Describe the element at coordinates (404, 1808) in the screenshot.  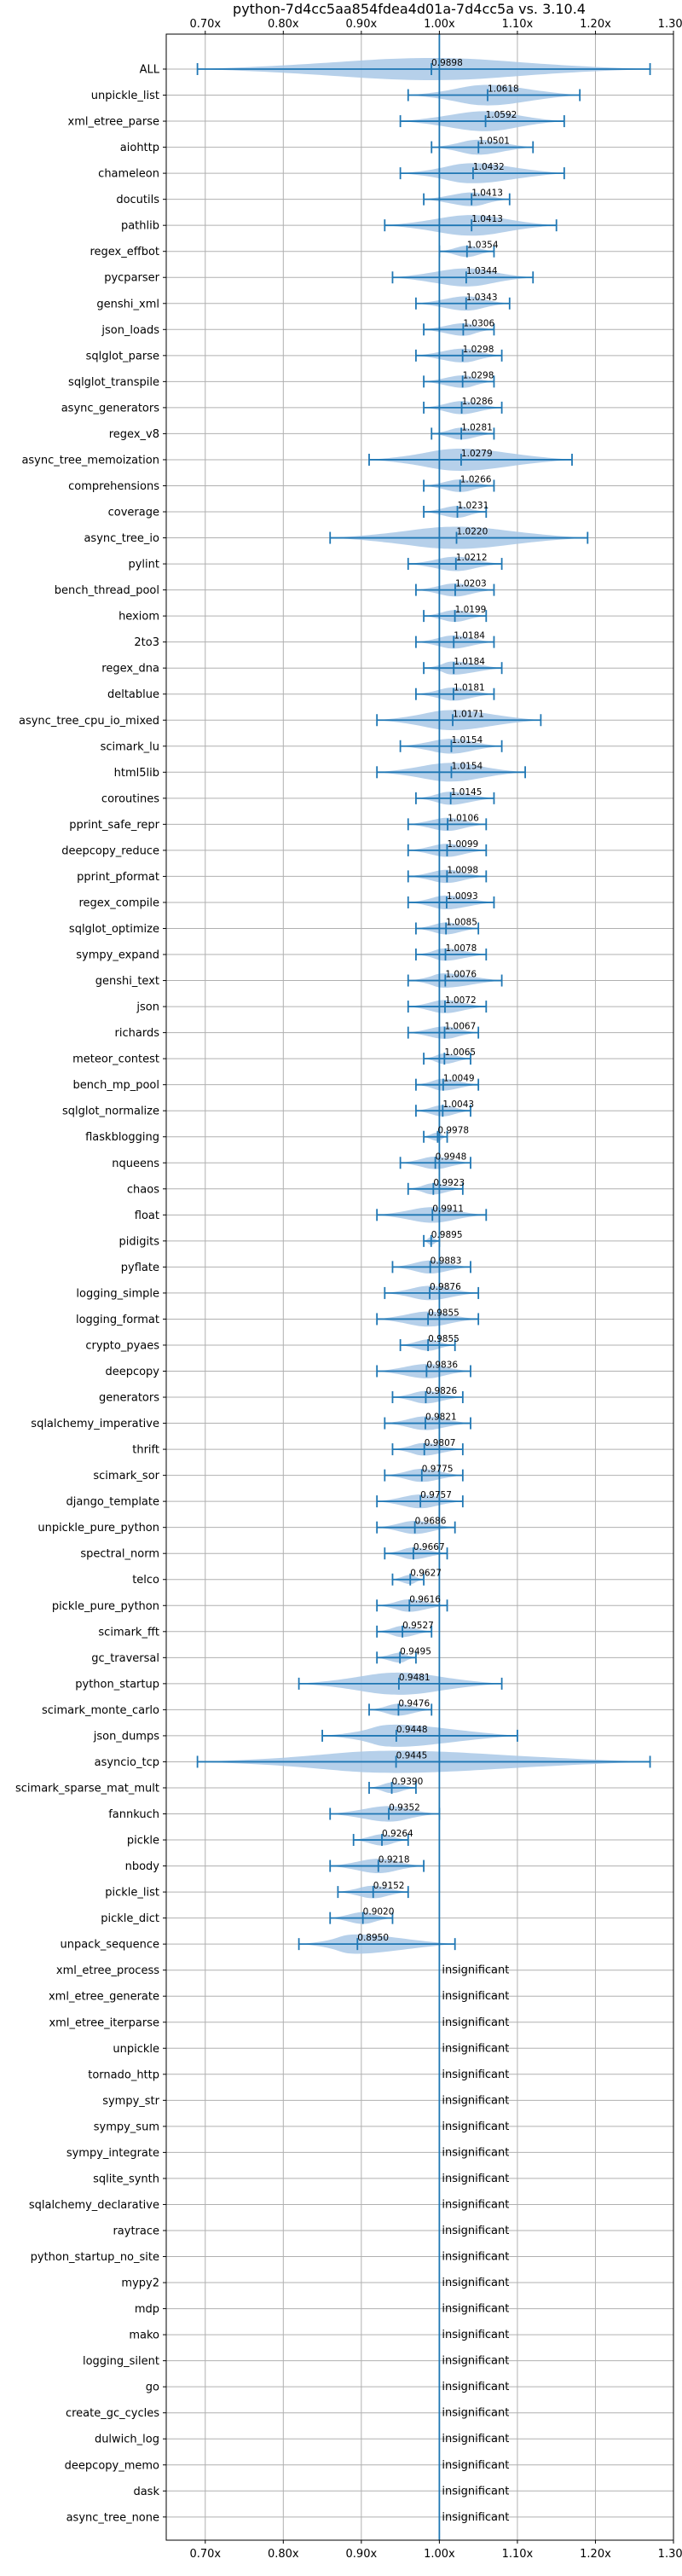
I see `value-label: 0.9352` at that location.